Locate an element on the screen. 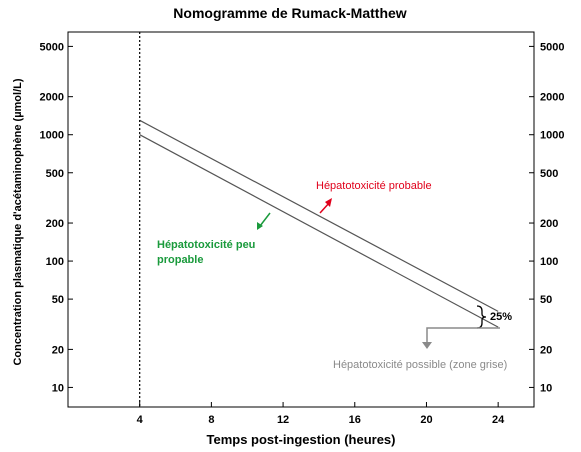 This screenshot has height=452, width=581. x-tick-label: 12 is located at coordinates (283, 420).